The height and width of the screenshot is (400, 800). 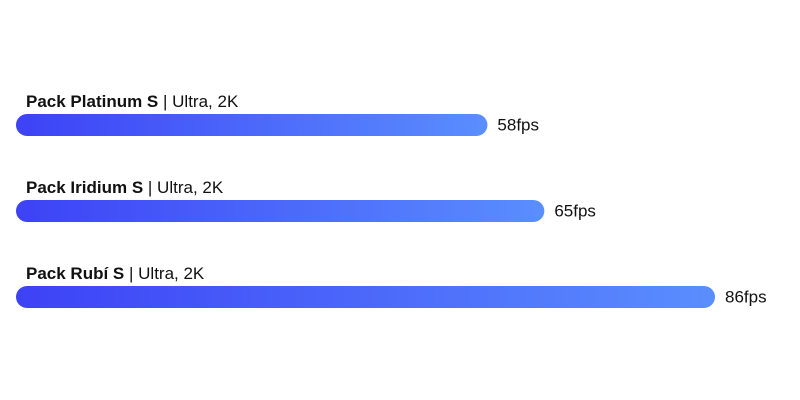 What do you see at coordinates (518, 124) in the screenshot?
I see `value-label: 58fps` at bounding box center [518, 124].